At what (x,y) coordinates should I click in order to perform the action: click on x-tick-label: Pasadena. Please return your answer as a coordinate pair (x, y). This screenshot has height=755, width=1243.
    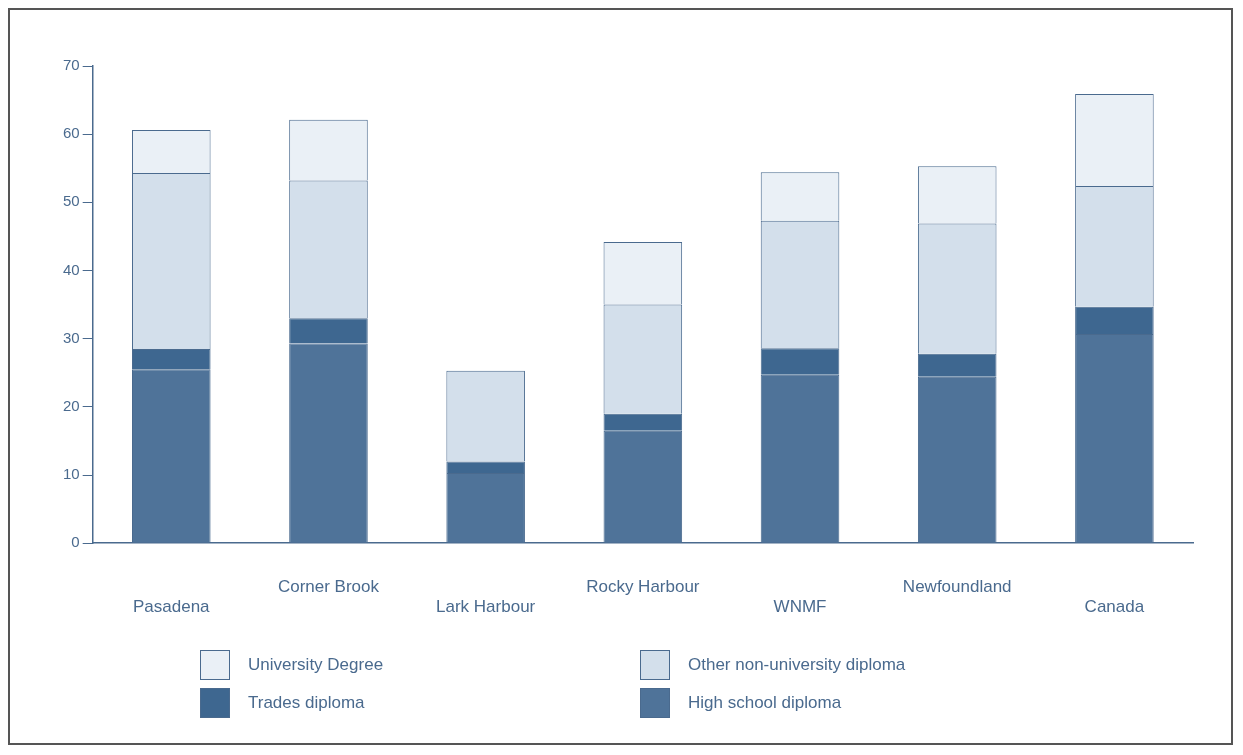
    Looking at the image, I should click on (171, 607).